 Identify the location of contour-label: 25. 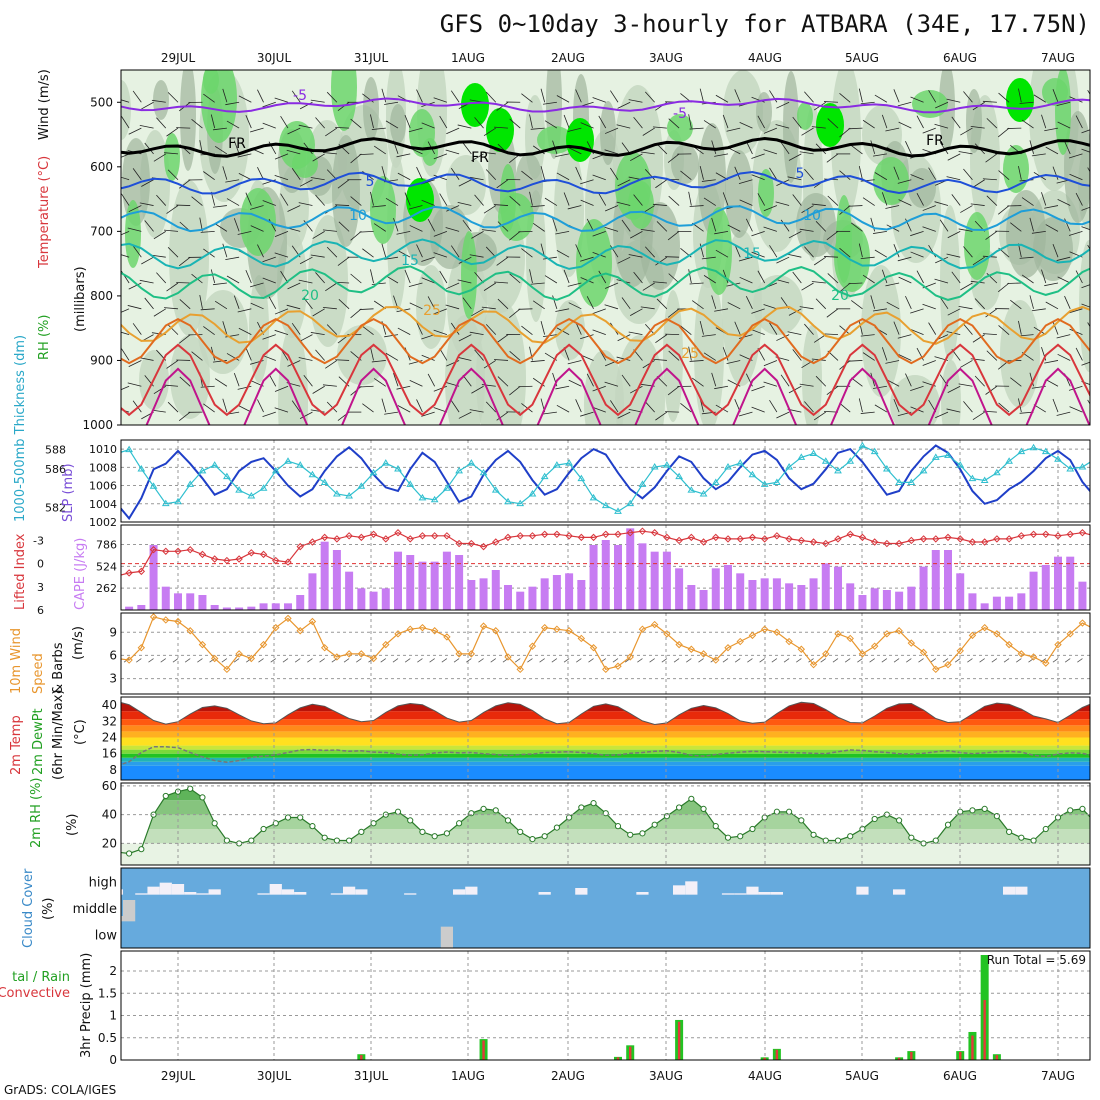
(432, 311).